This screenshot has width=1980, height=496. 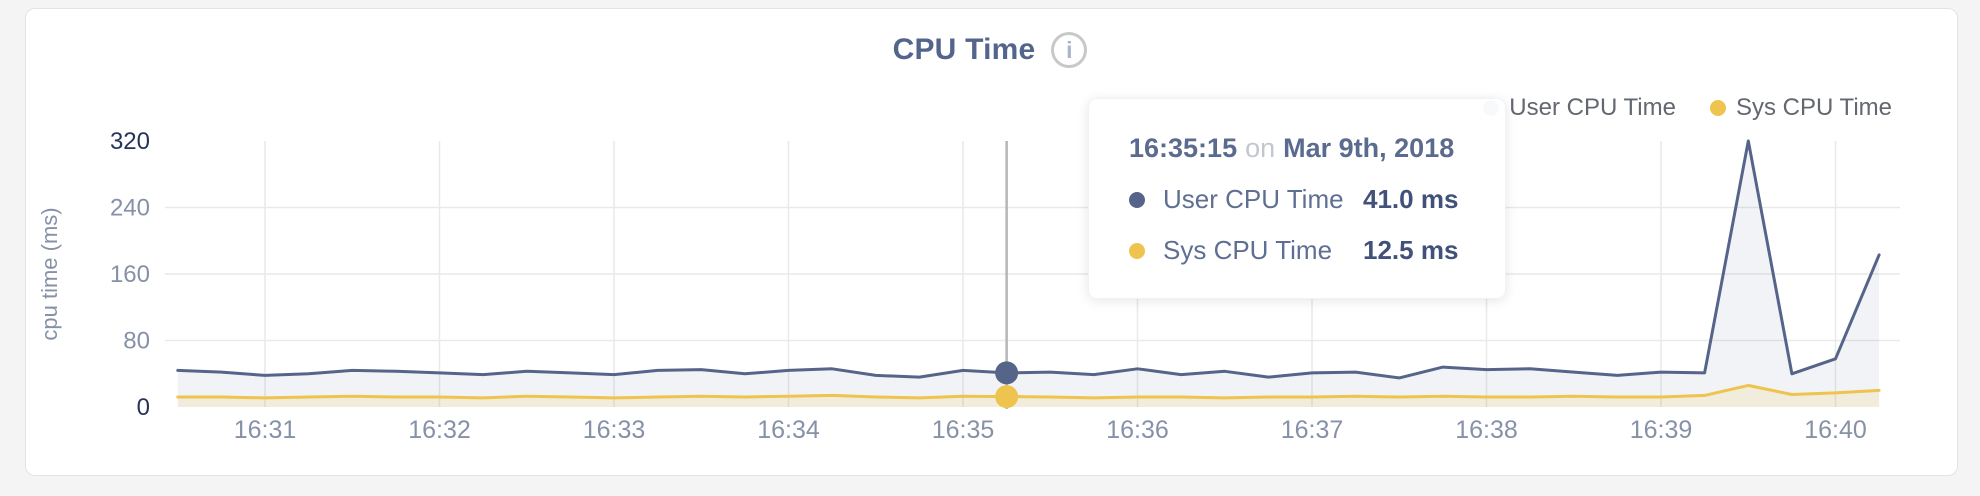 I want to click on hover-dot-user-cpu, so click(x=1007, y=373).